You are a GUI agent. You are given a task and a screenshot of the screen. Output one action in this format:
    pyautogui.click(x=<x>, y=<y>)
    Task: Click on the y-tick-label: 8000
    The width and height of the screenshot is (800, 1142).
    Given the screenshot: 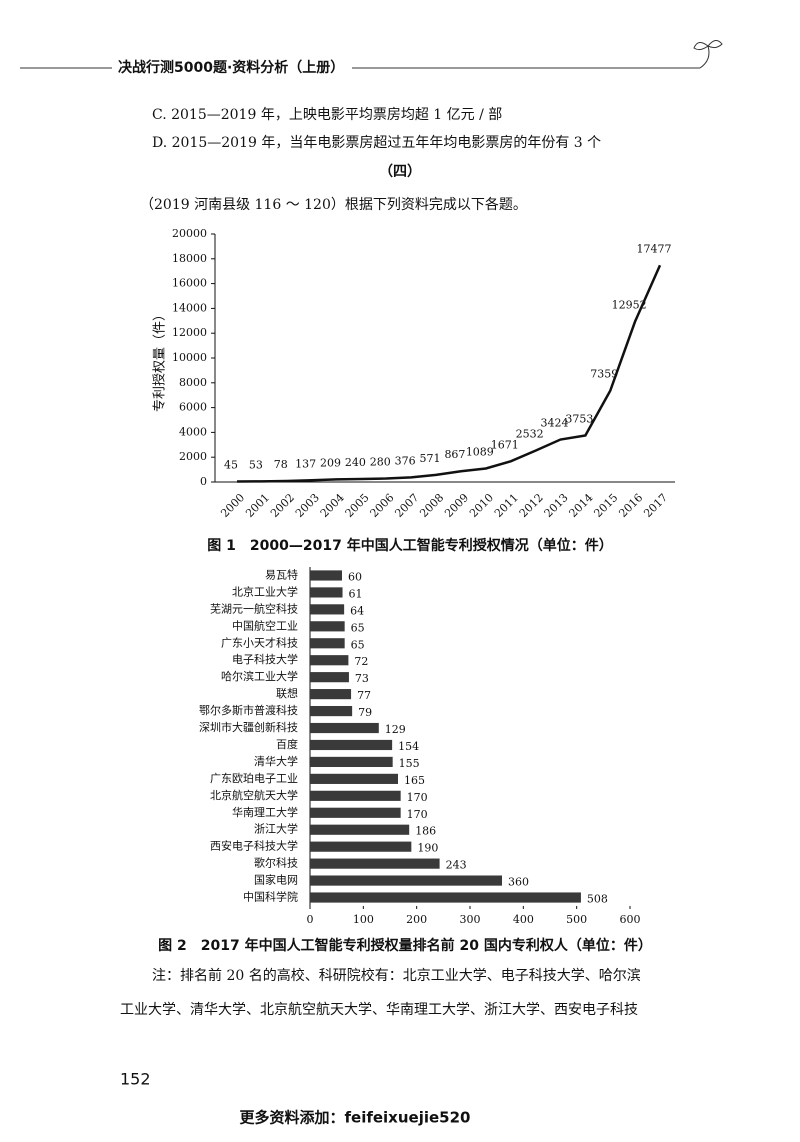 What is the action you would take?
    pyautogui.click(x=193, y=382)
    